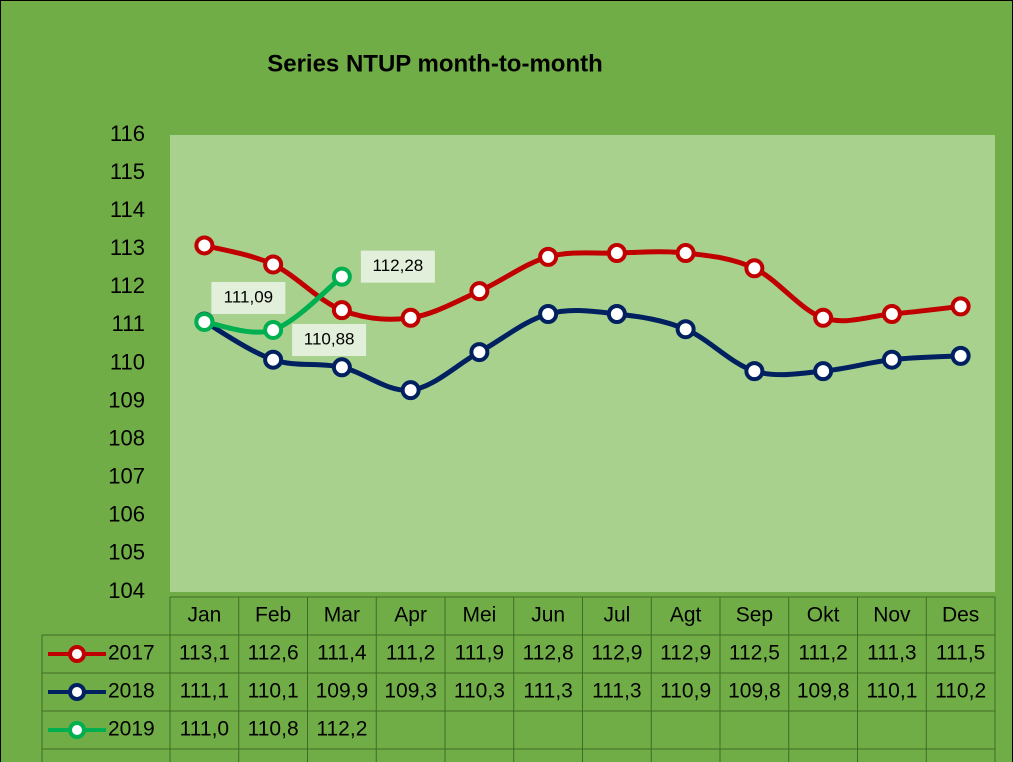 This screenshot has height=762, width=1013. What do you see at coordinates (126, 590) in the screenshot?
I see `y-tick-label: 104` at bounding box center [126, 590].